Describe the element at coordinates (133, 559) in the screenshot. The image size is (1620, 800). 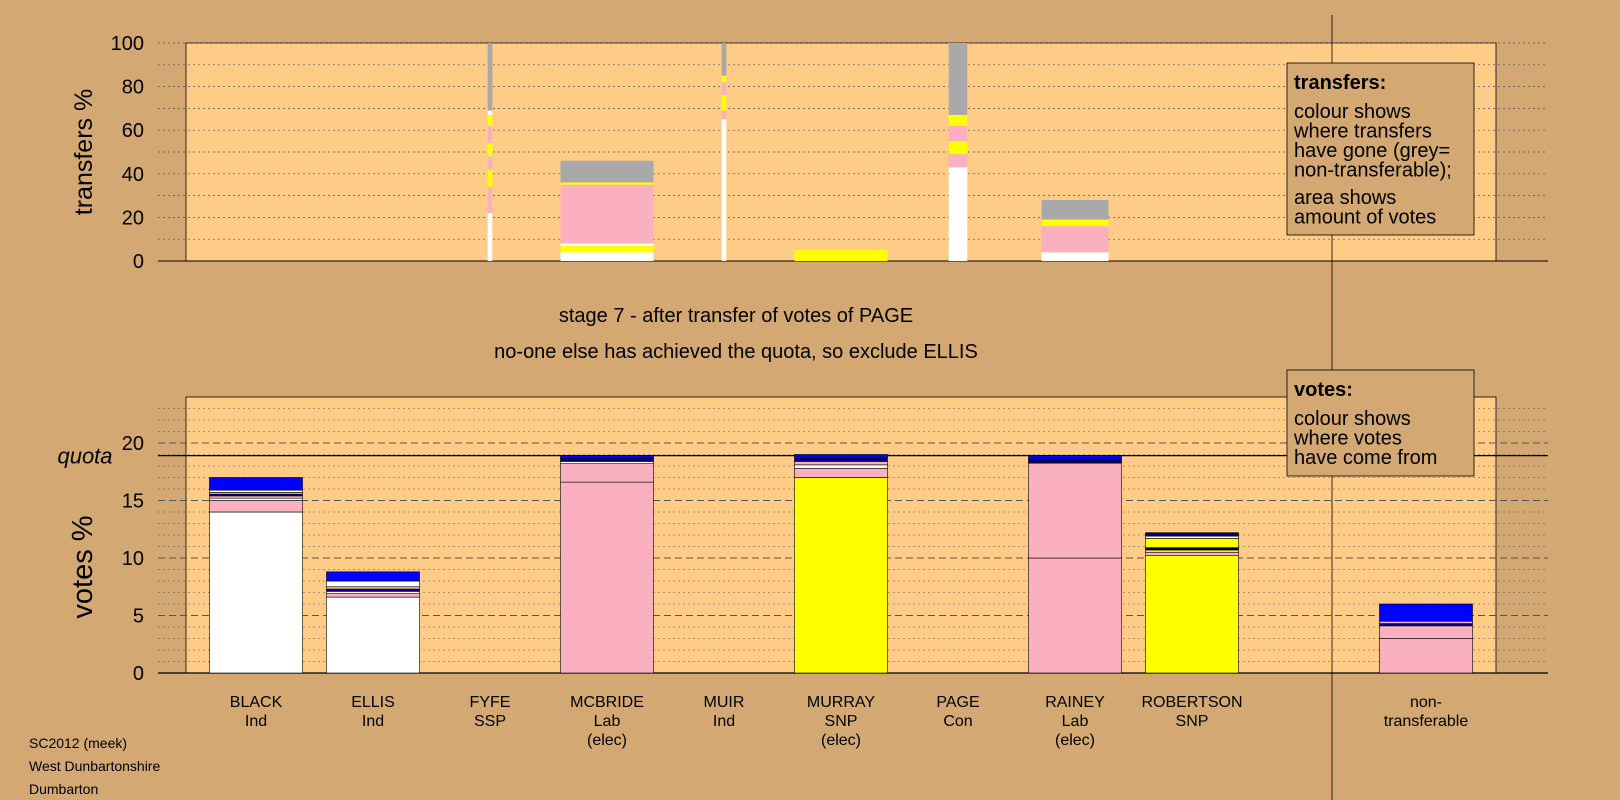
I see `votes-y-tick-label: 10` at that location.